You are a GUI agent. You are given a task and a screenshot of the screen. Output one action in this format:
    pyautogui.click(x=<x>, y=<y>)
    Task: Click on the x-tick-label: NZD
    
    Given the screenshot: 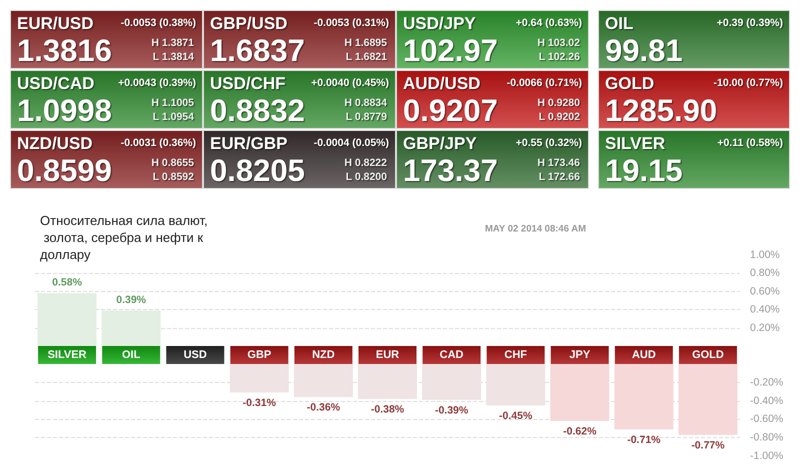 What is the action you would take?
    pyautogui.click(x=323, y=355)
    